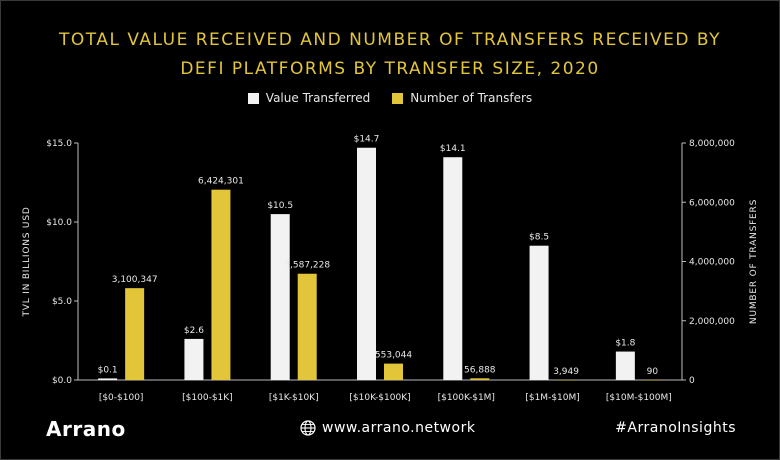 The height and width of the screenshot is (460, 780). Describe the element at coordinates (471, 98) in the screenshot. I see `legend-label-number-of-transfers: Number of Transfers` at that location.